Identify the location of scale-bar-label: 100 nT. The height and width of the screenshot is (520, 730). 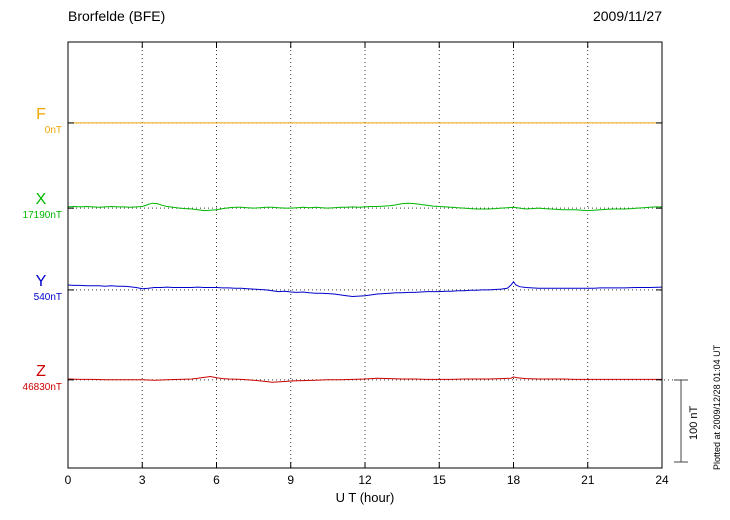
(694, 423).